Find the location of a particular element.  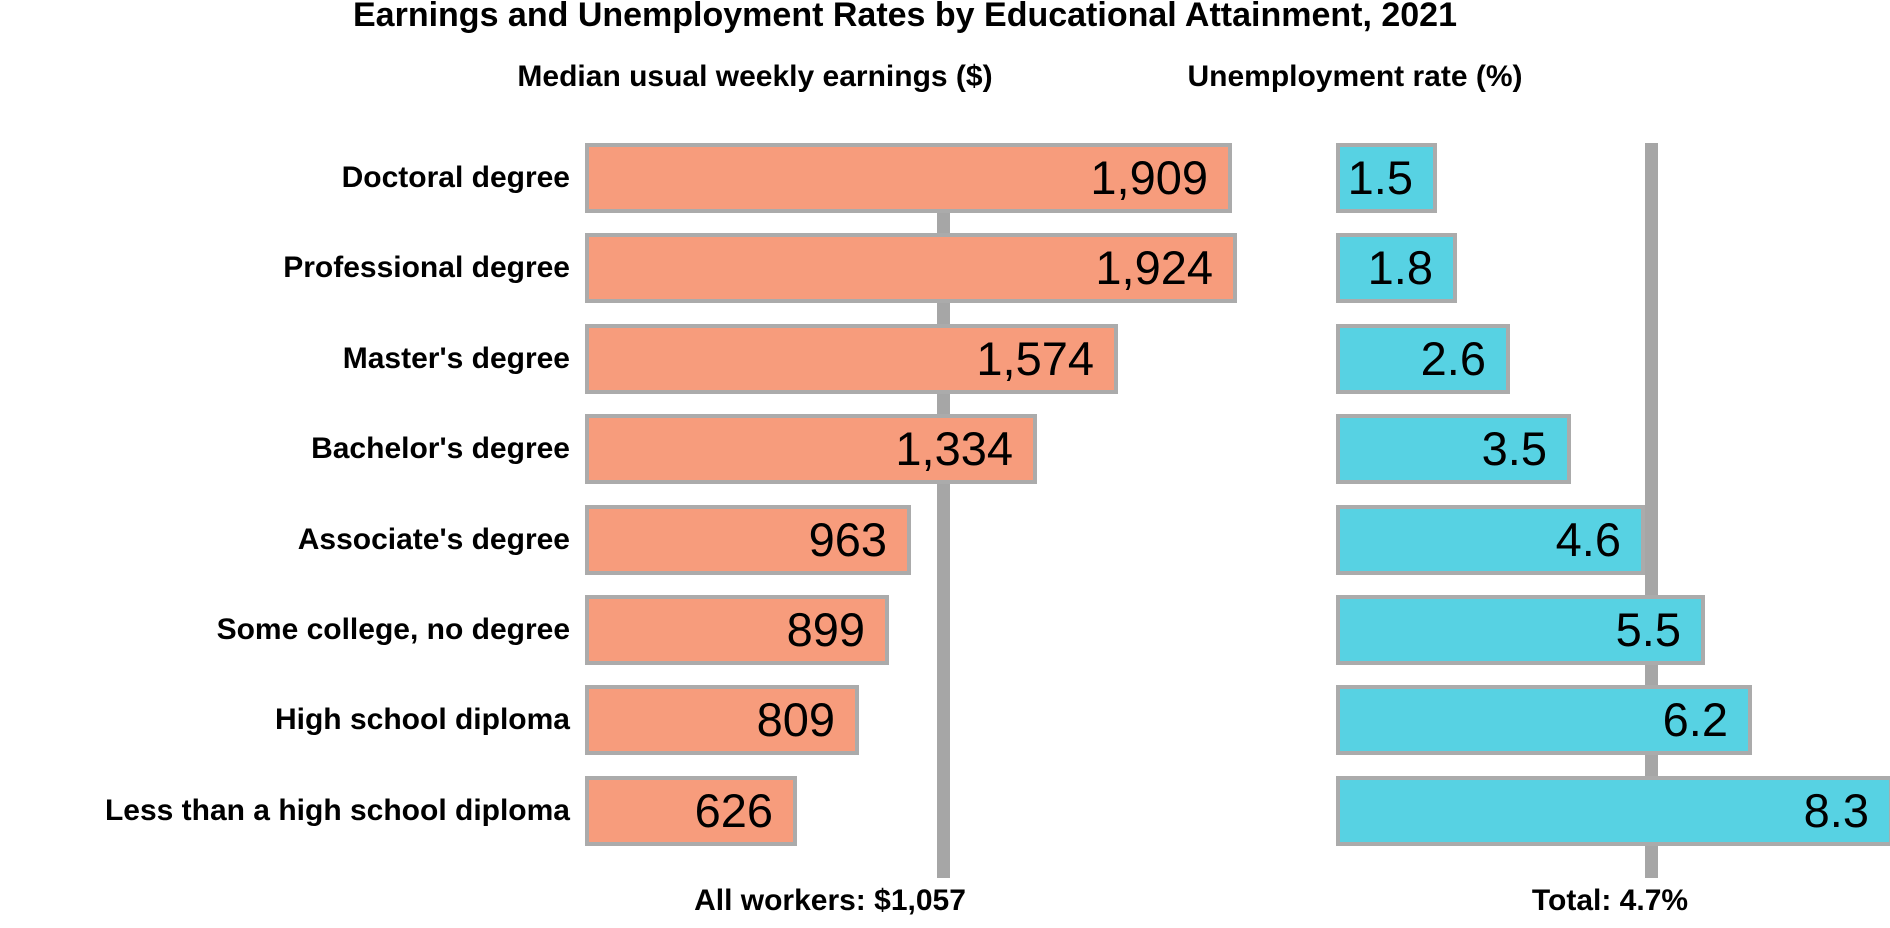

unemployment-value-label: 1.8 is located at coordinates (1400, 267).